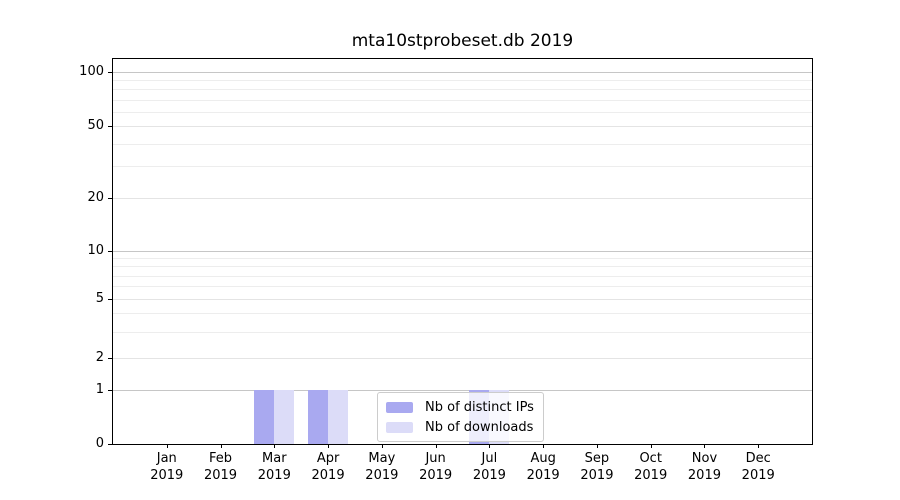 Image resolution: width=900 pixels, height=500 pixels. What do you see at coordinates (462, 41) in the screenshot?
I see `chart-title: mta10stprobeset.db 2019` at bounding box center [462, 41].